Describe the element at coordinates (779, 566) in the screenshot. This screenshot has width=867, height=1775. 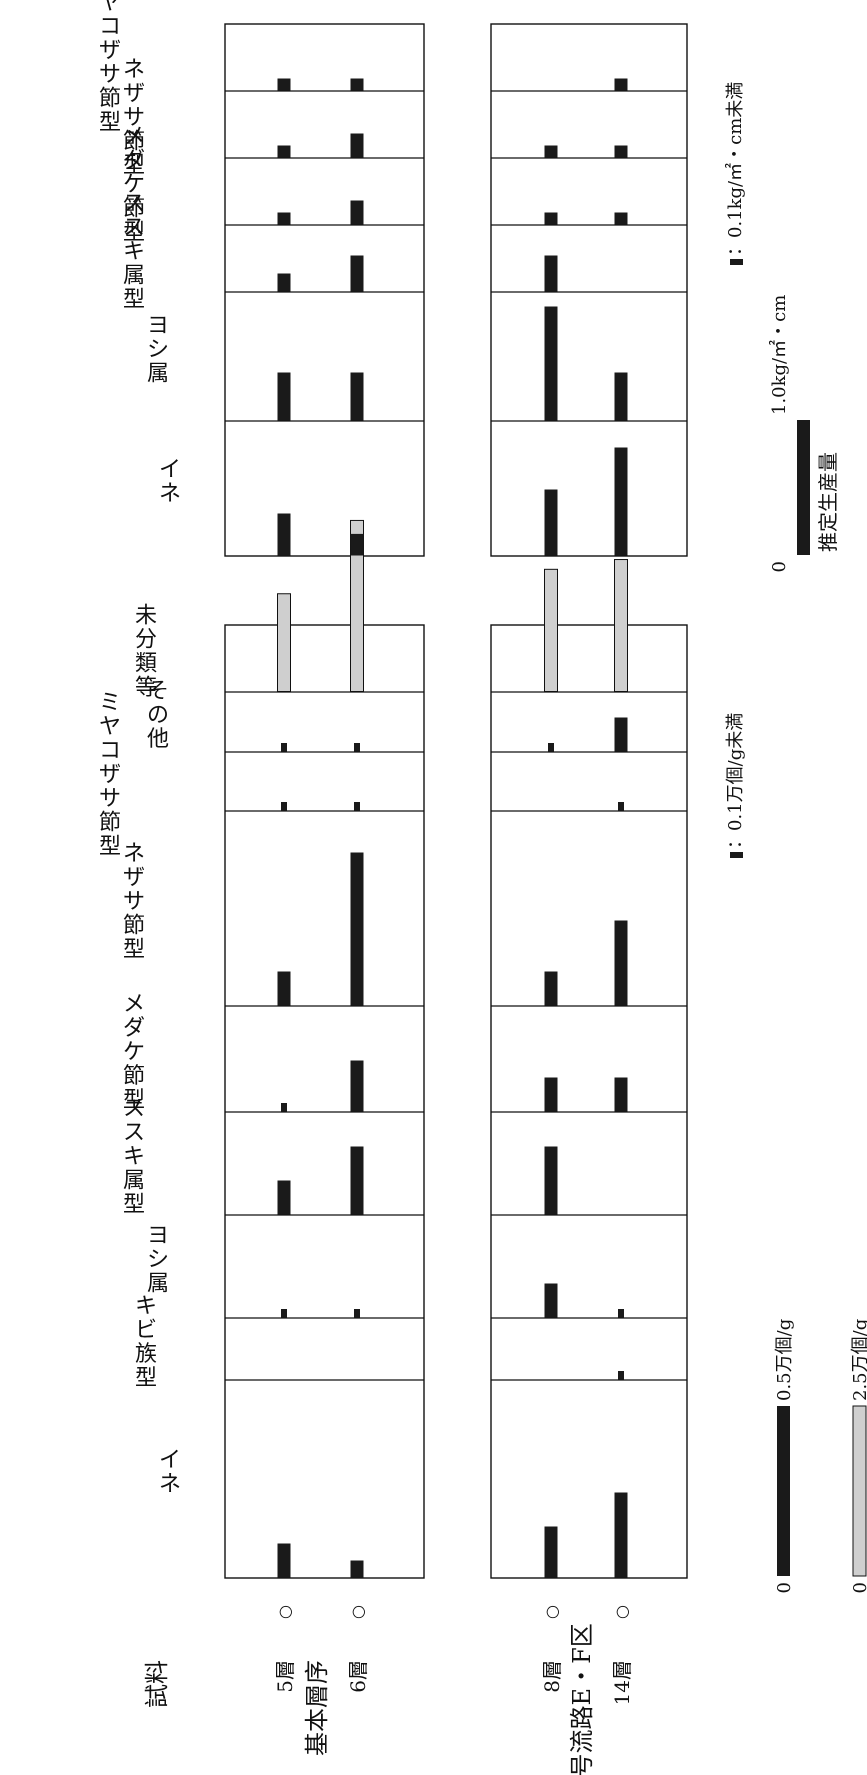
I see `production-scale-zero: 0` at that location.